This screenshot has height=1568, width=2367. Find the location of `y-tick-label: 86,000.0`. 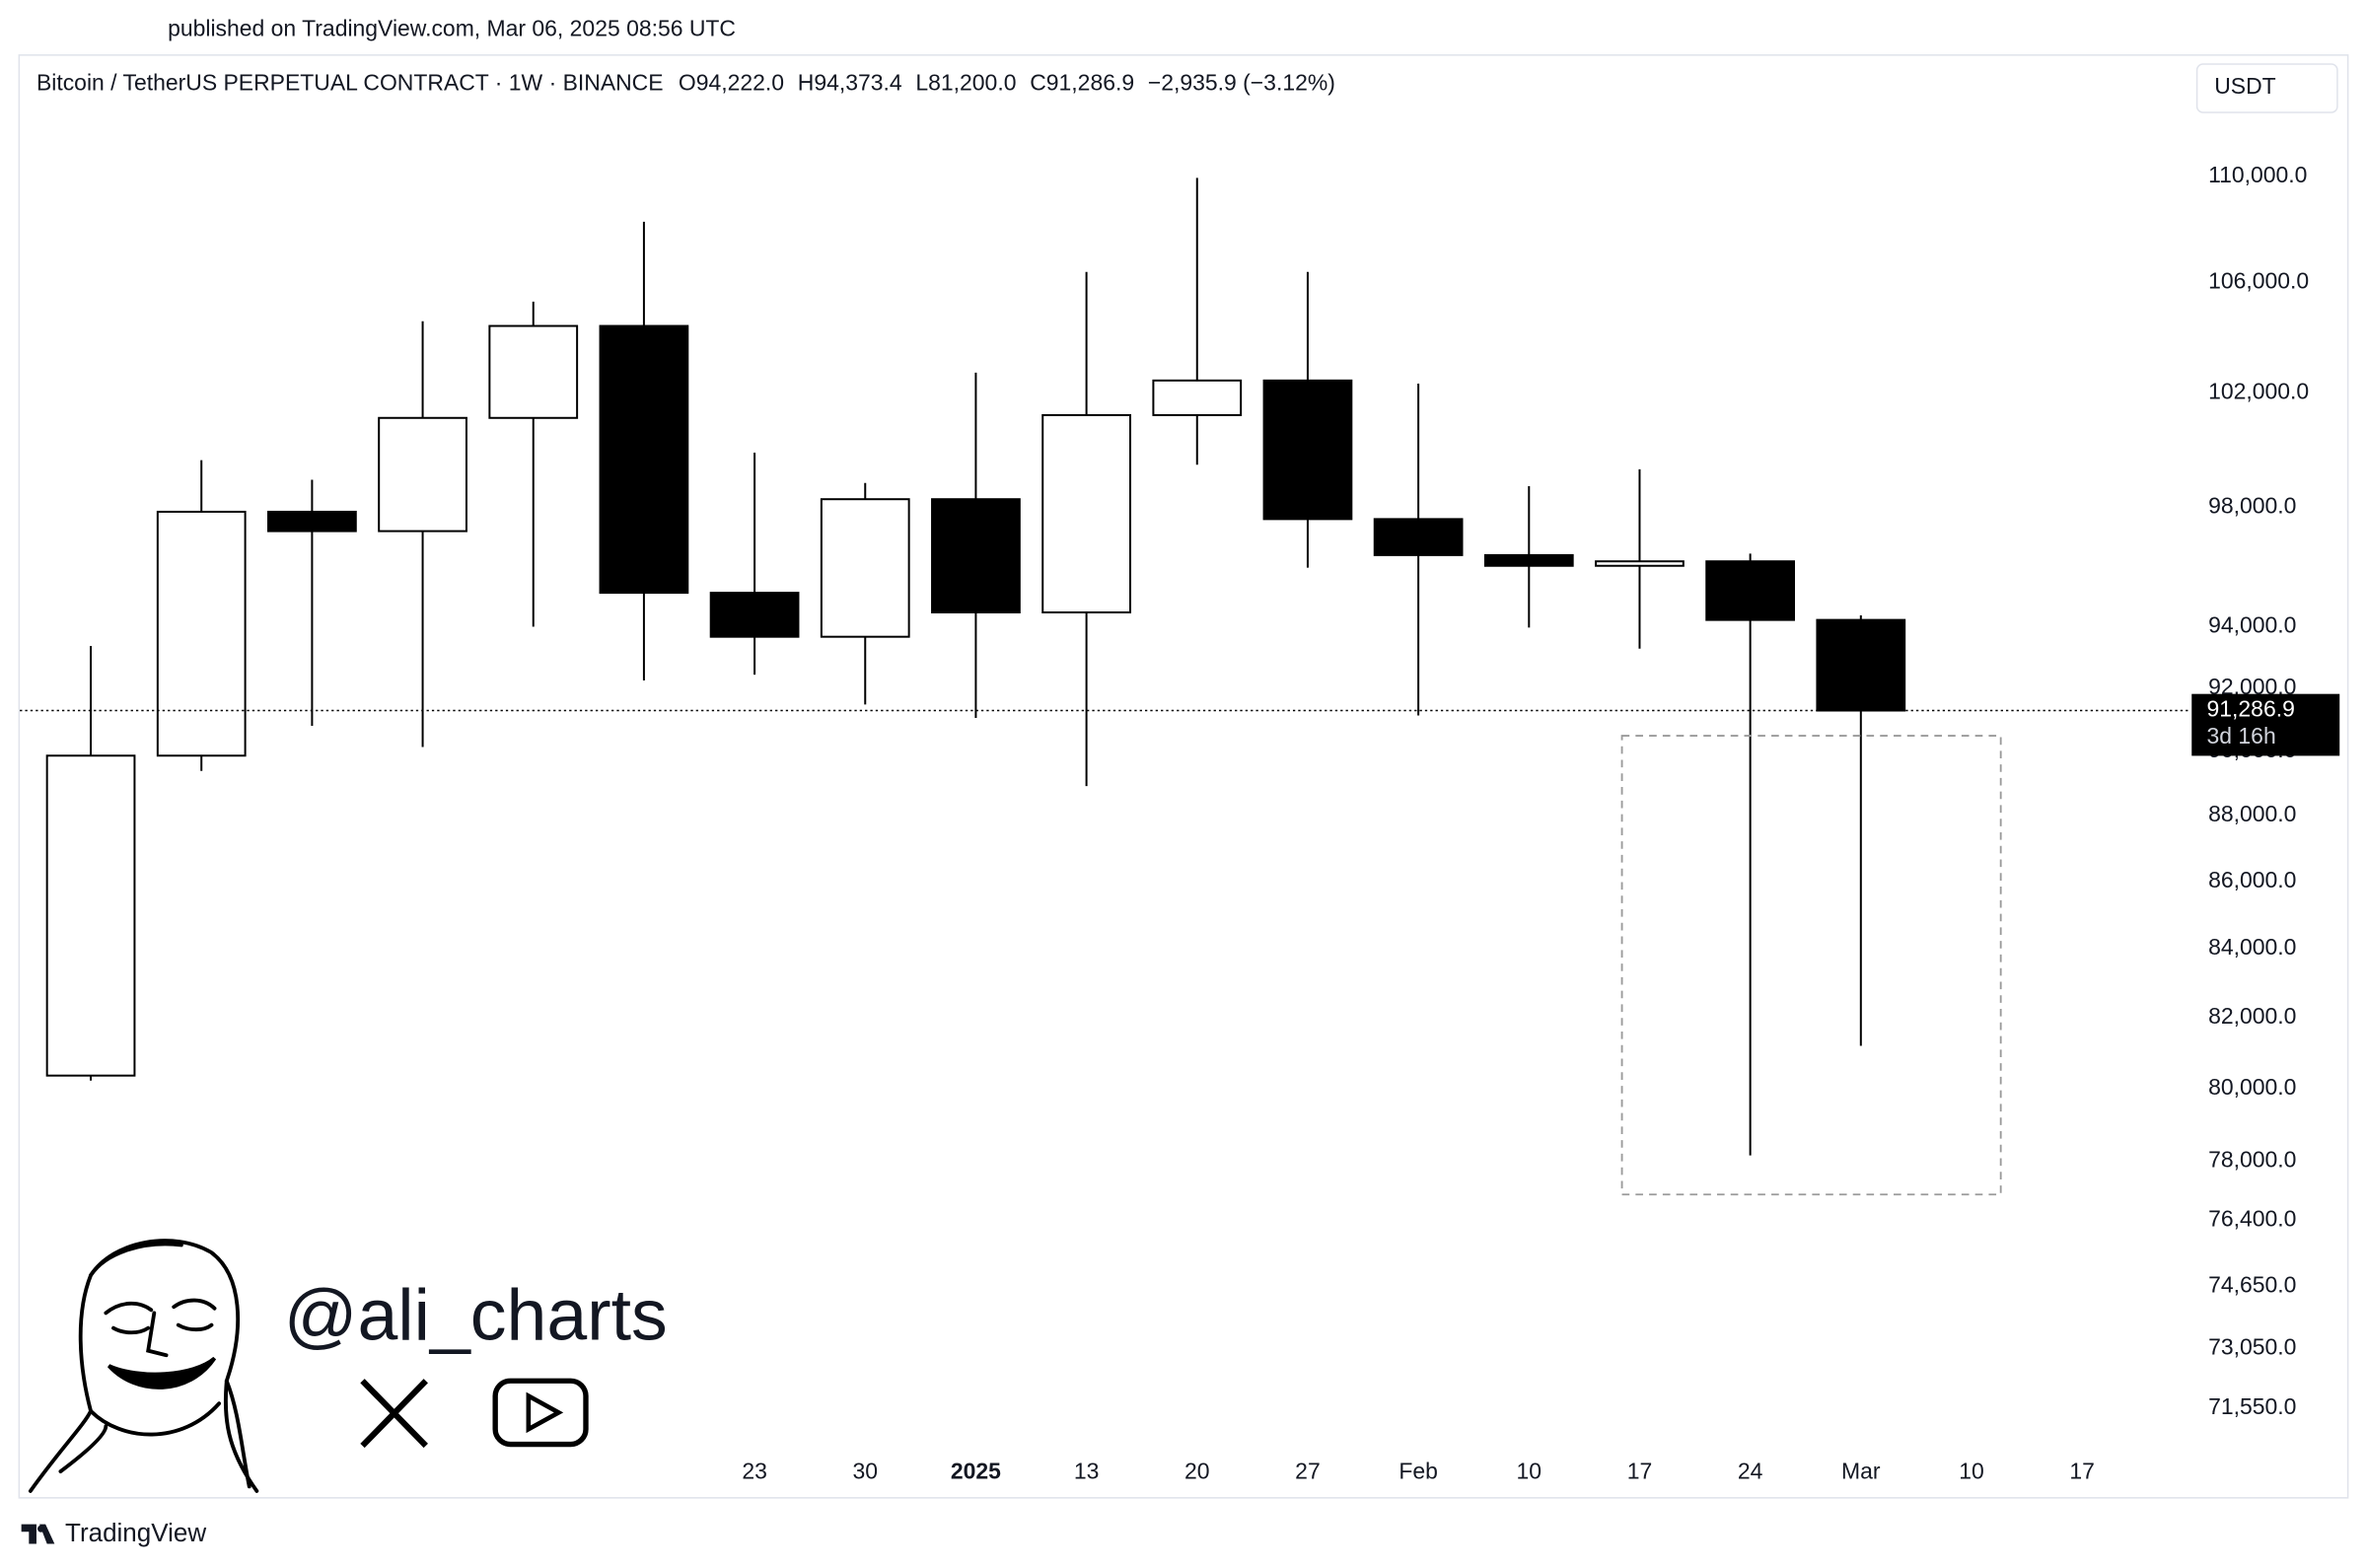

y-tick-label: 86,000.0 is located at coordinates (2252, 879).